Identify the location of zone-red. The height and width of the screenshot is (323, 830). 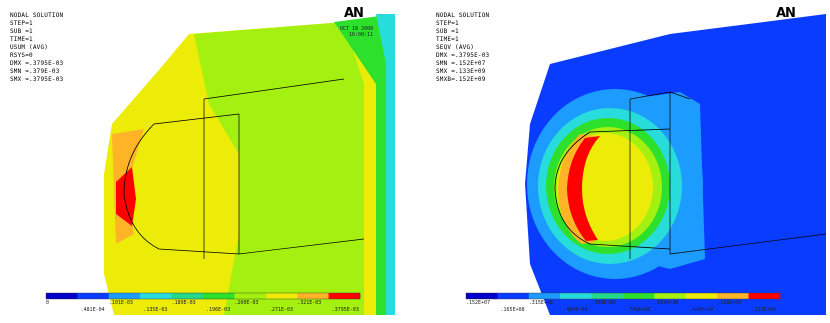
(583, 188).